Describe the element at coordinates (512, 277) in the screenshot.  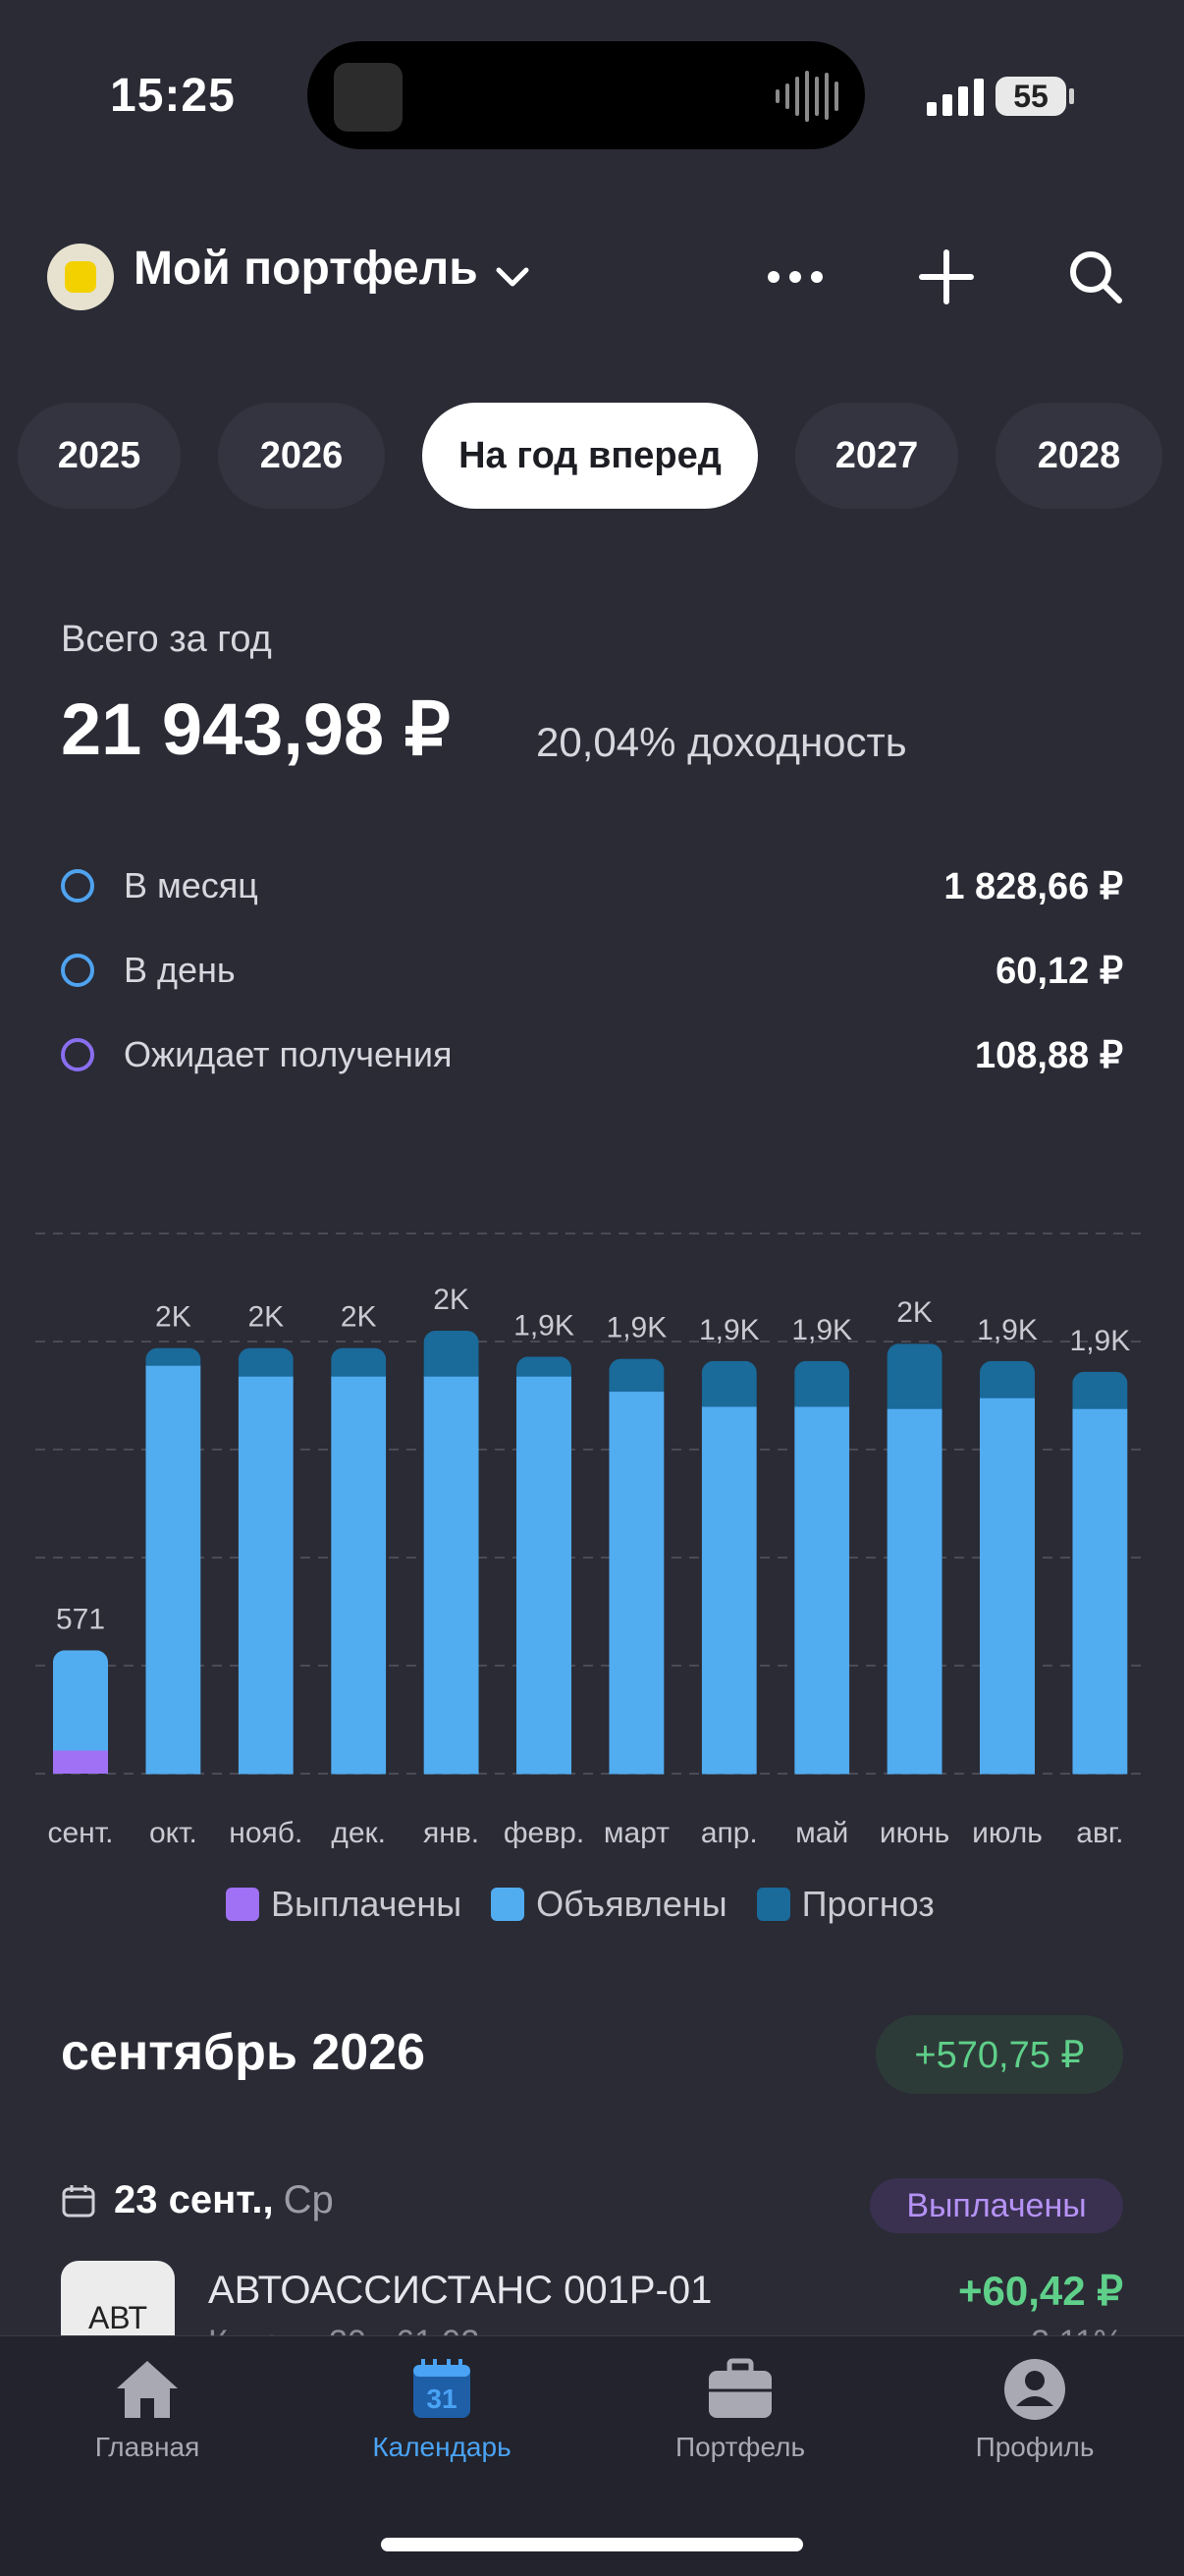
I see `chevron-down-icon` at that location.